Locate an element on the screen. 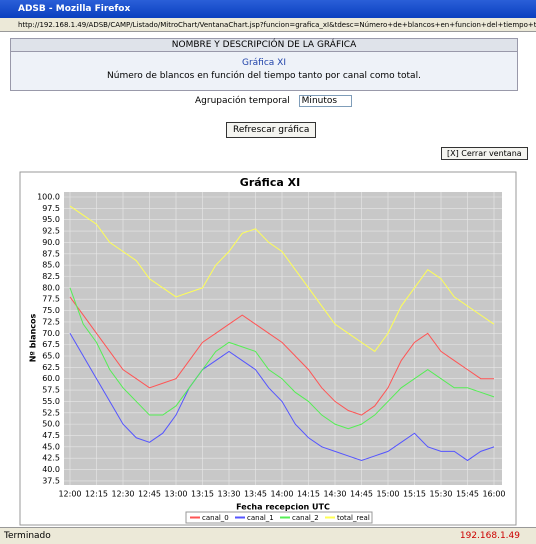  grouping-label: Agrupación temporal is located at coordinates (242, 101).